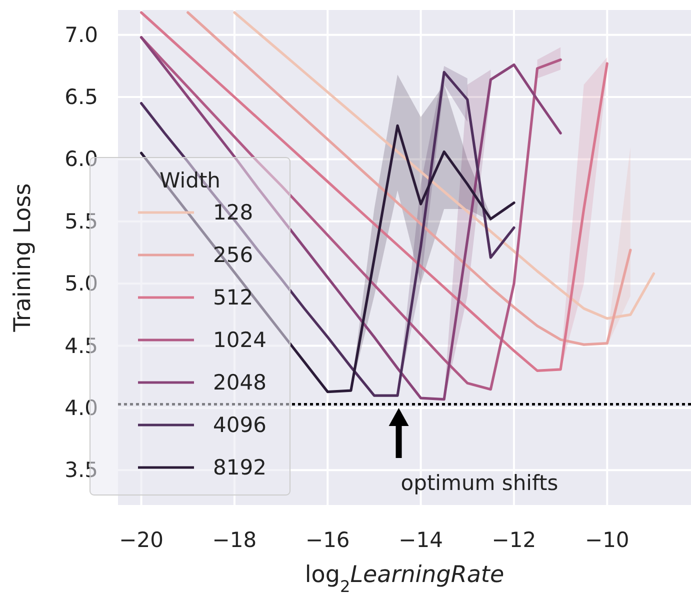 The width and height of the screenshot is (691, 596). Describe the element at coordinates (81, 346) in the screenshot. I see `y-tick-label: 4.5` at that location.